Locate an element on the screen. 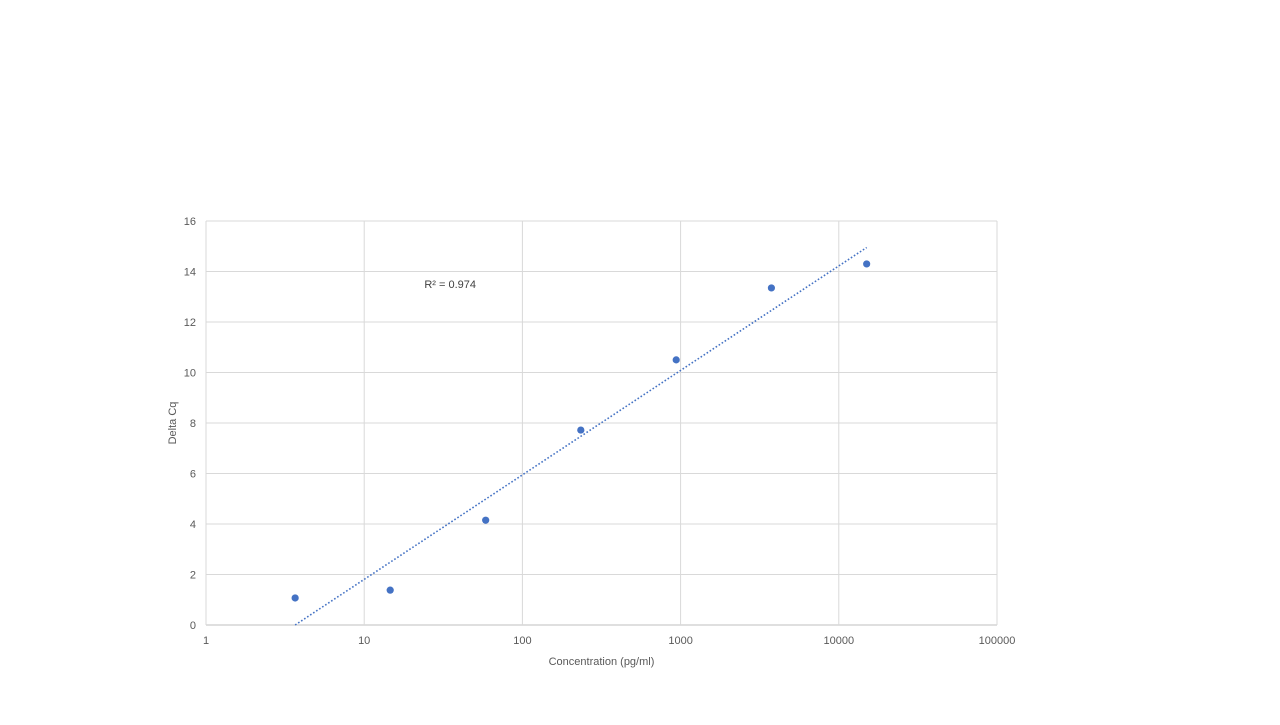  r-squared-annotation: R² = 0.974 is located at coordinates (450, 285).